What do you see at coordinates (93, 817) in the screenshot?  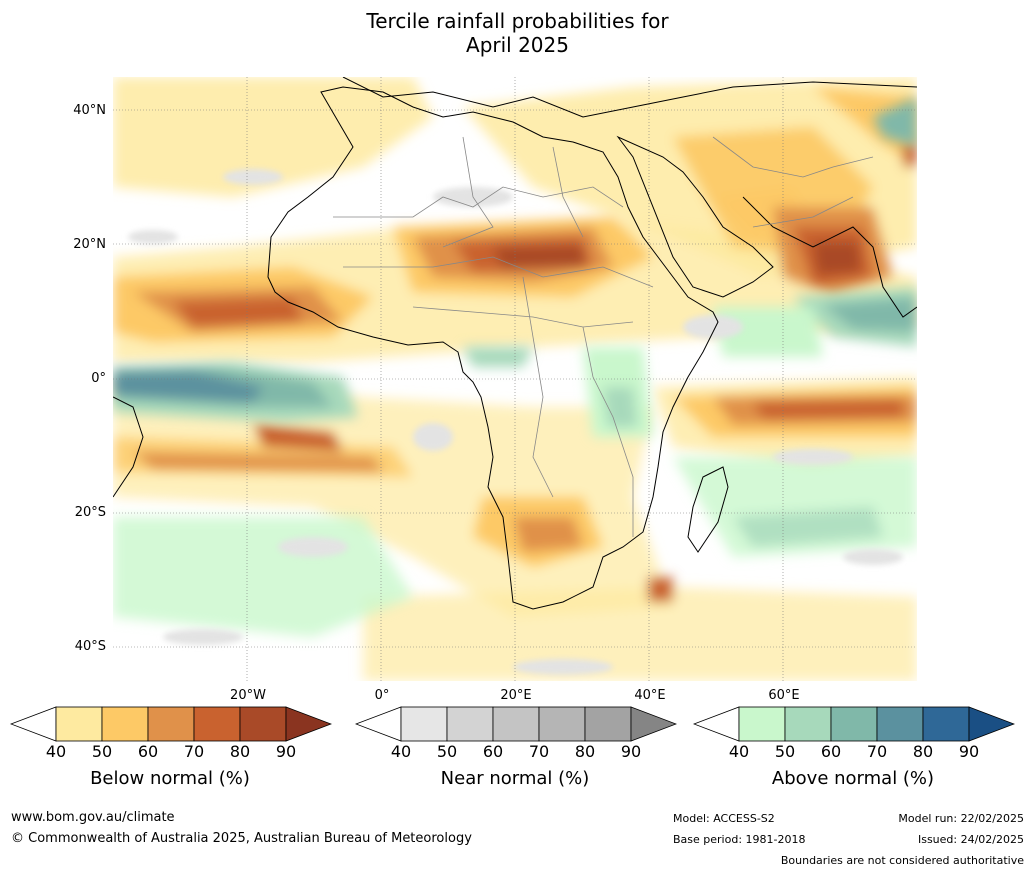 I see `footer-url: www.bom.gov.au/climate` at bounding box center [93, 817].